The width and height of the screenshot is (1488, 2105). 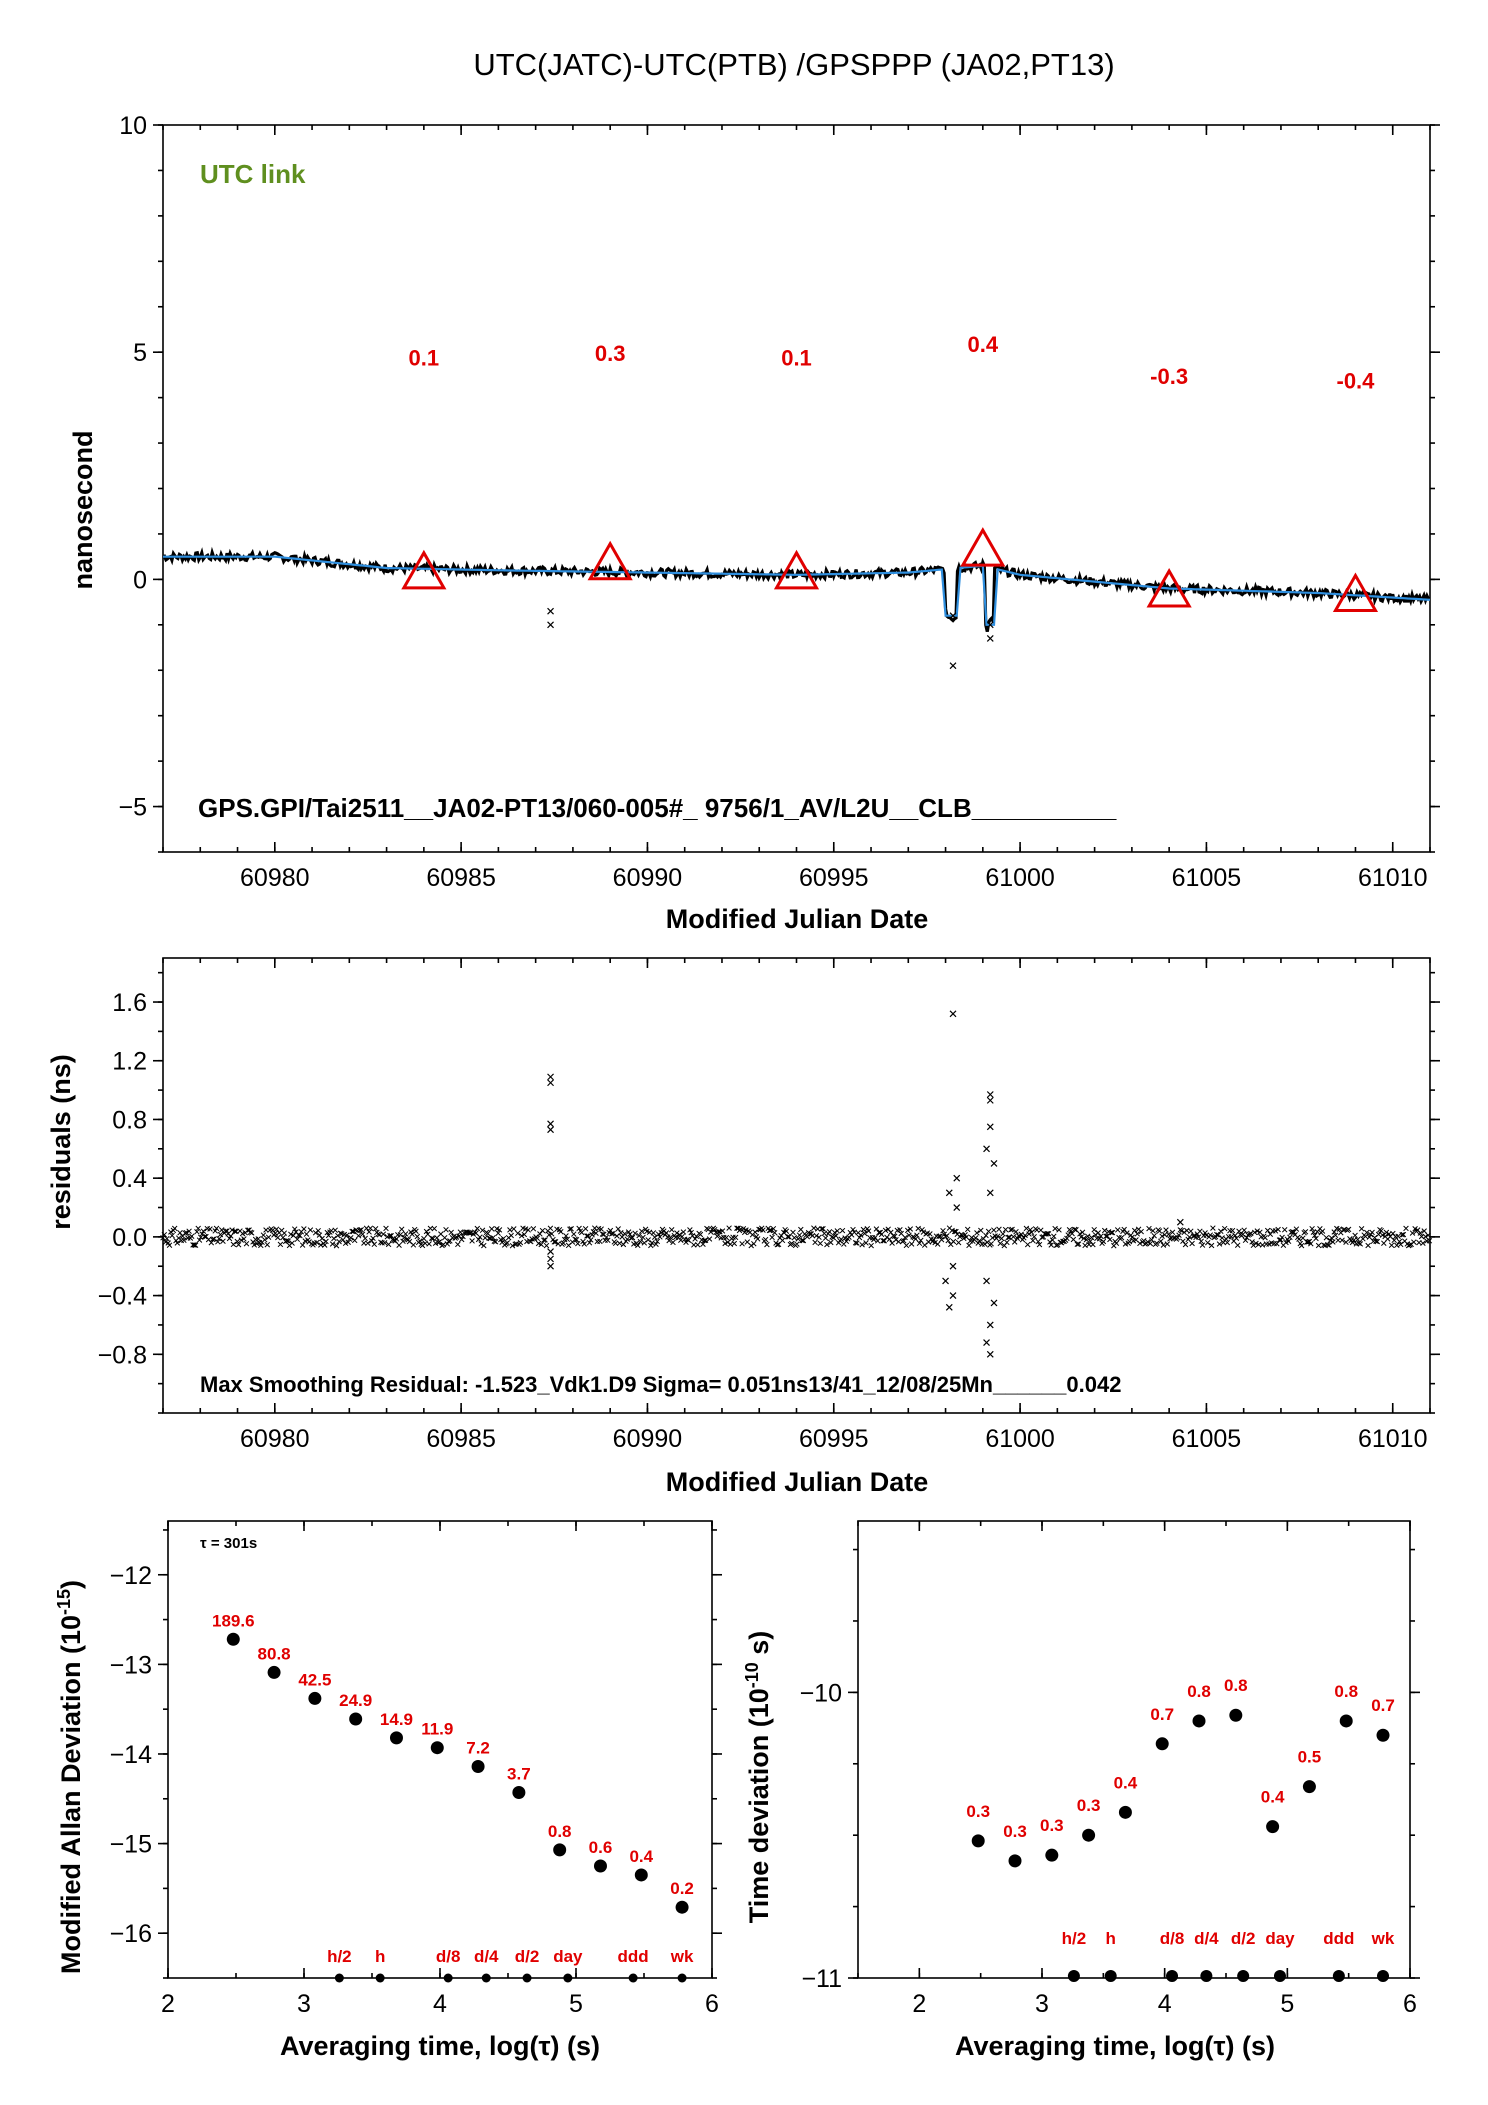 I want to click on timeseries-xtick-label: 60990, so click(x=648, y=878).